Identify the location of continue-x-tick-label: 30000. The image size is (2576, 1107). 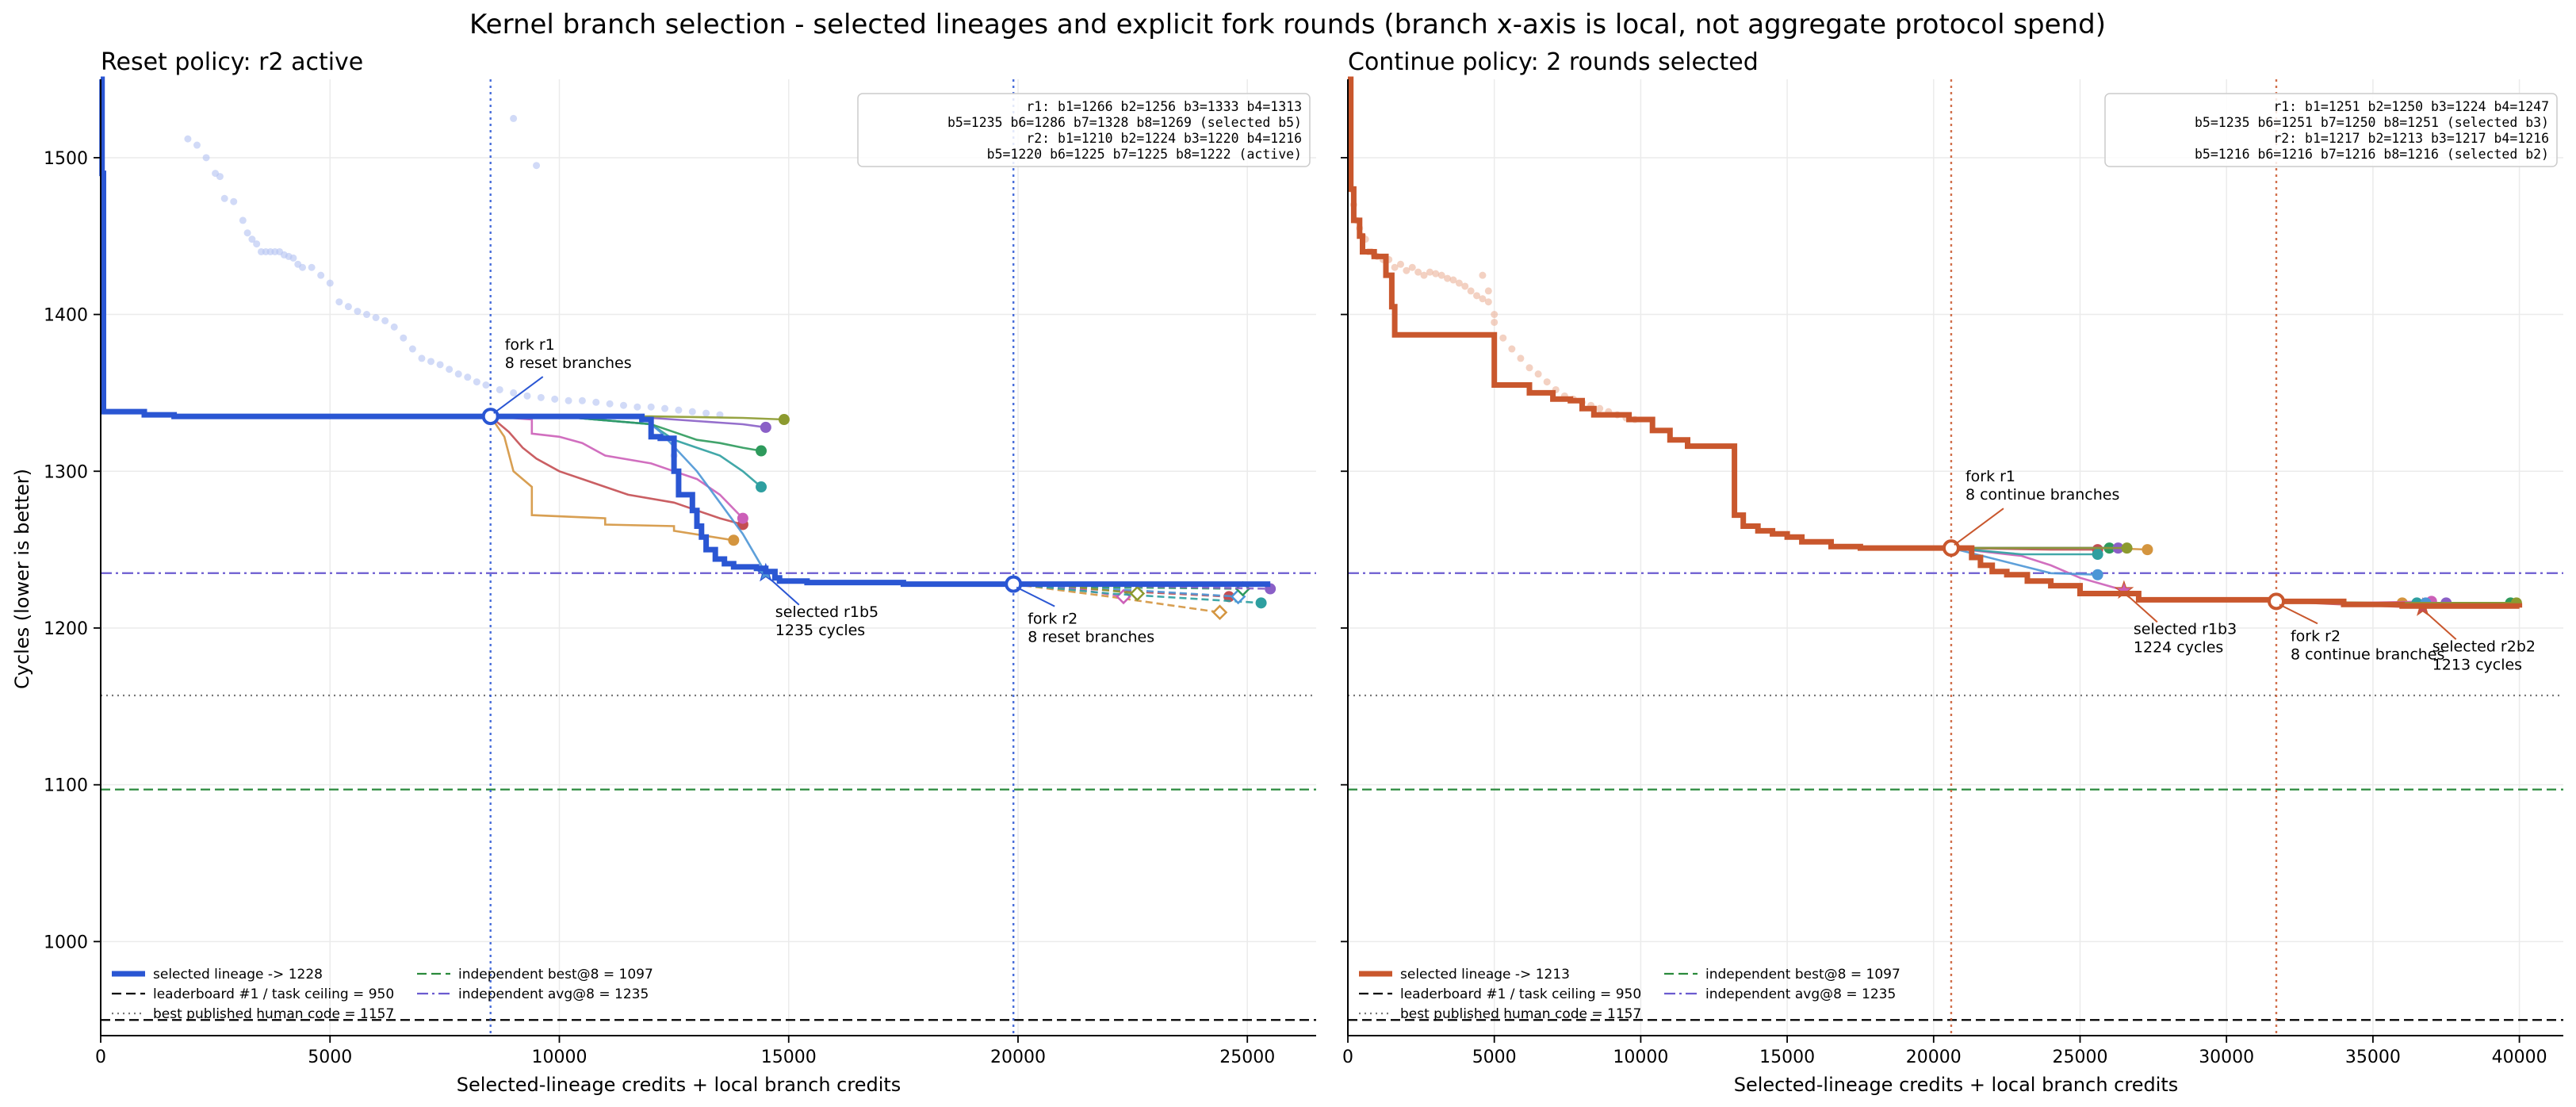
(2226, 1057).